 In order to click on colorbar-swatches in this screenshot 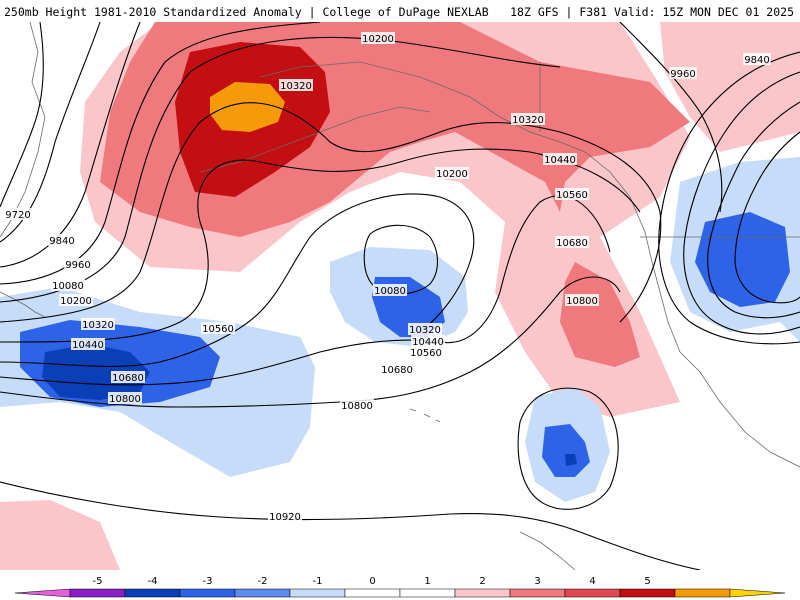, I will do `click(400, 593)`.